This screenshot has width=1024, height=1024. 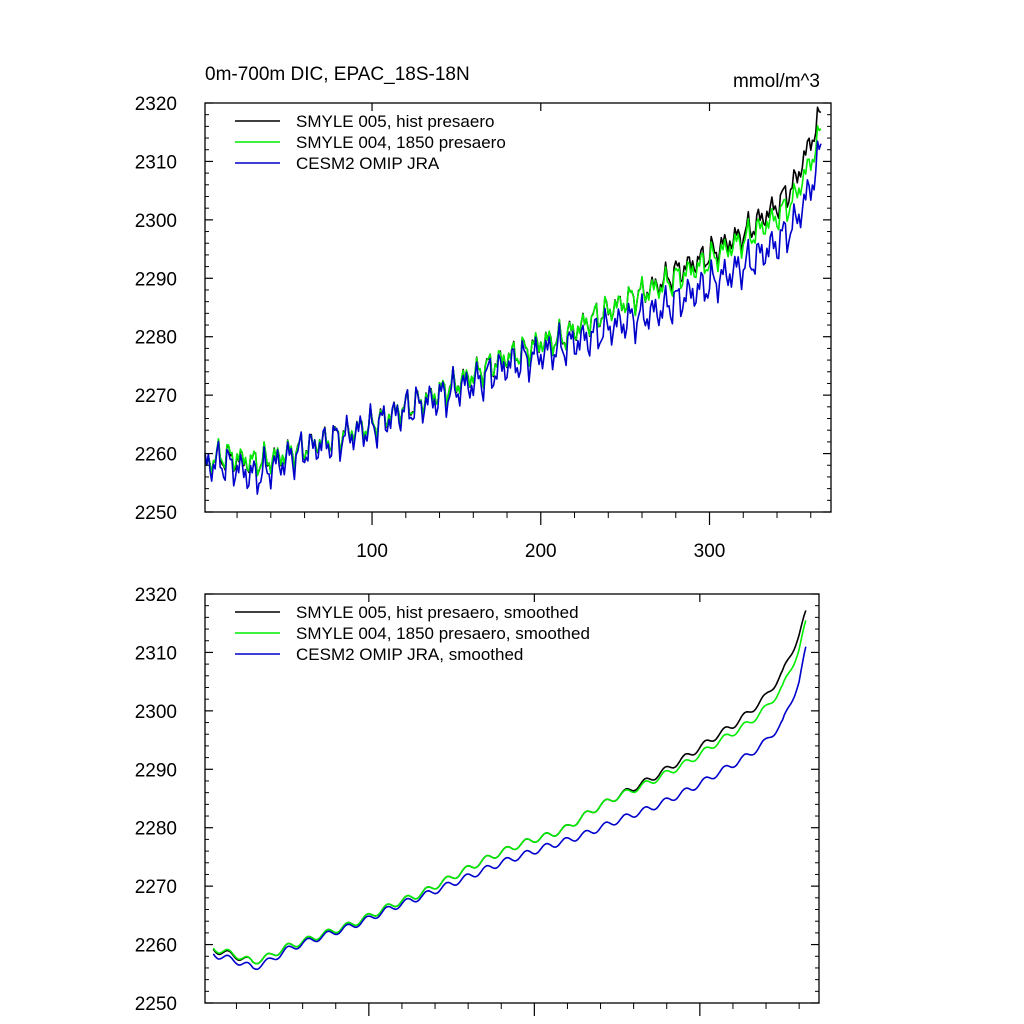 I want to click on panel-top-units: mmol/m^3, so click(x=776, y=81).